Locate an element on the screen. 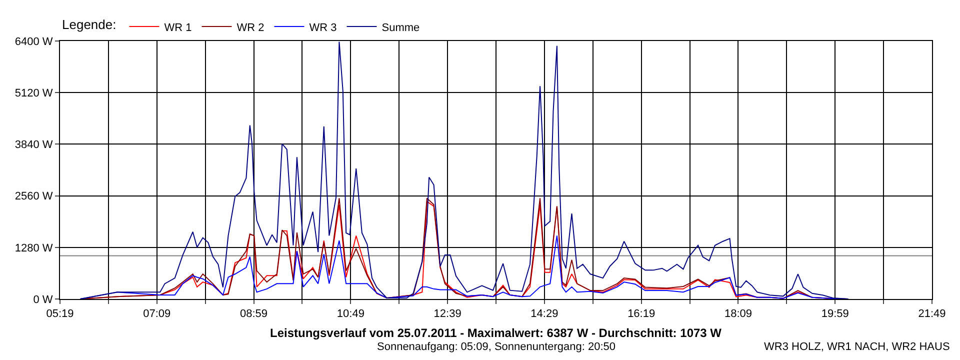  x-tick-label: 18:09 is located at coordinates (738, 314).